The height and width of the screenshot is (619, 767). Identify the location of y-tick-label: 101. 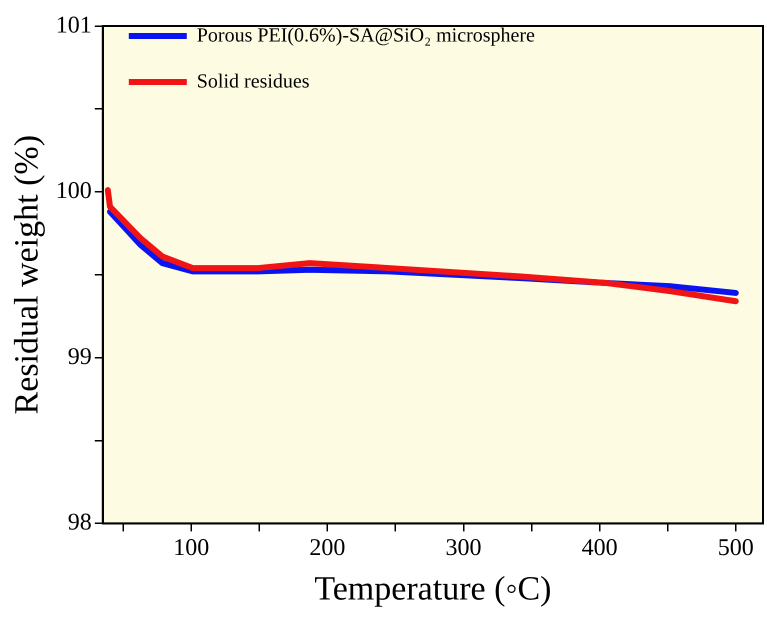
(74, 25).